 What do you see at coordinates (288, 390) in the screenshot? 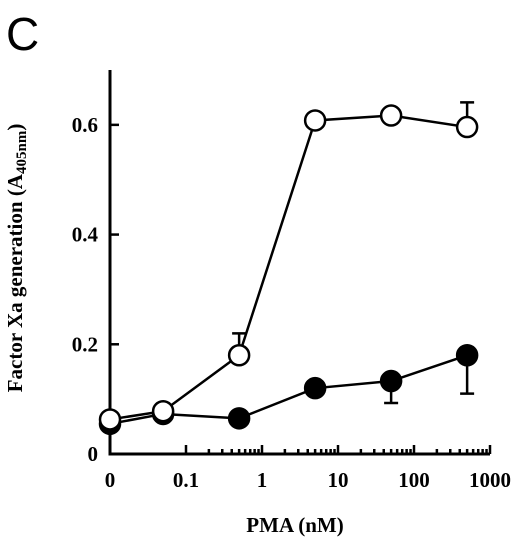
I see `series-filled-circle` at bounding box center [288, 390].